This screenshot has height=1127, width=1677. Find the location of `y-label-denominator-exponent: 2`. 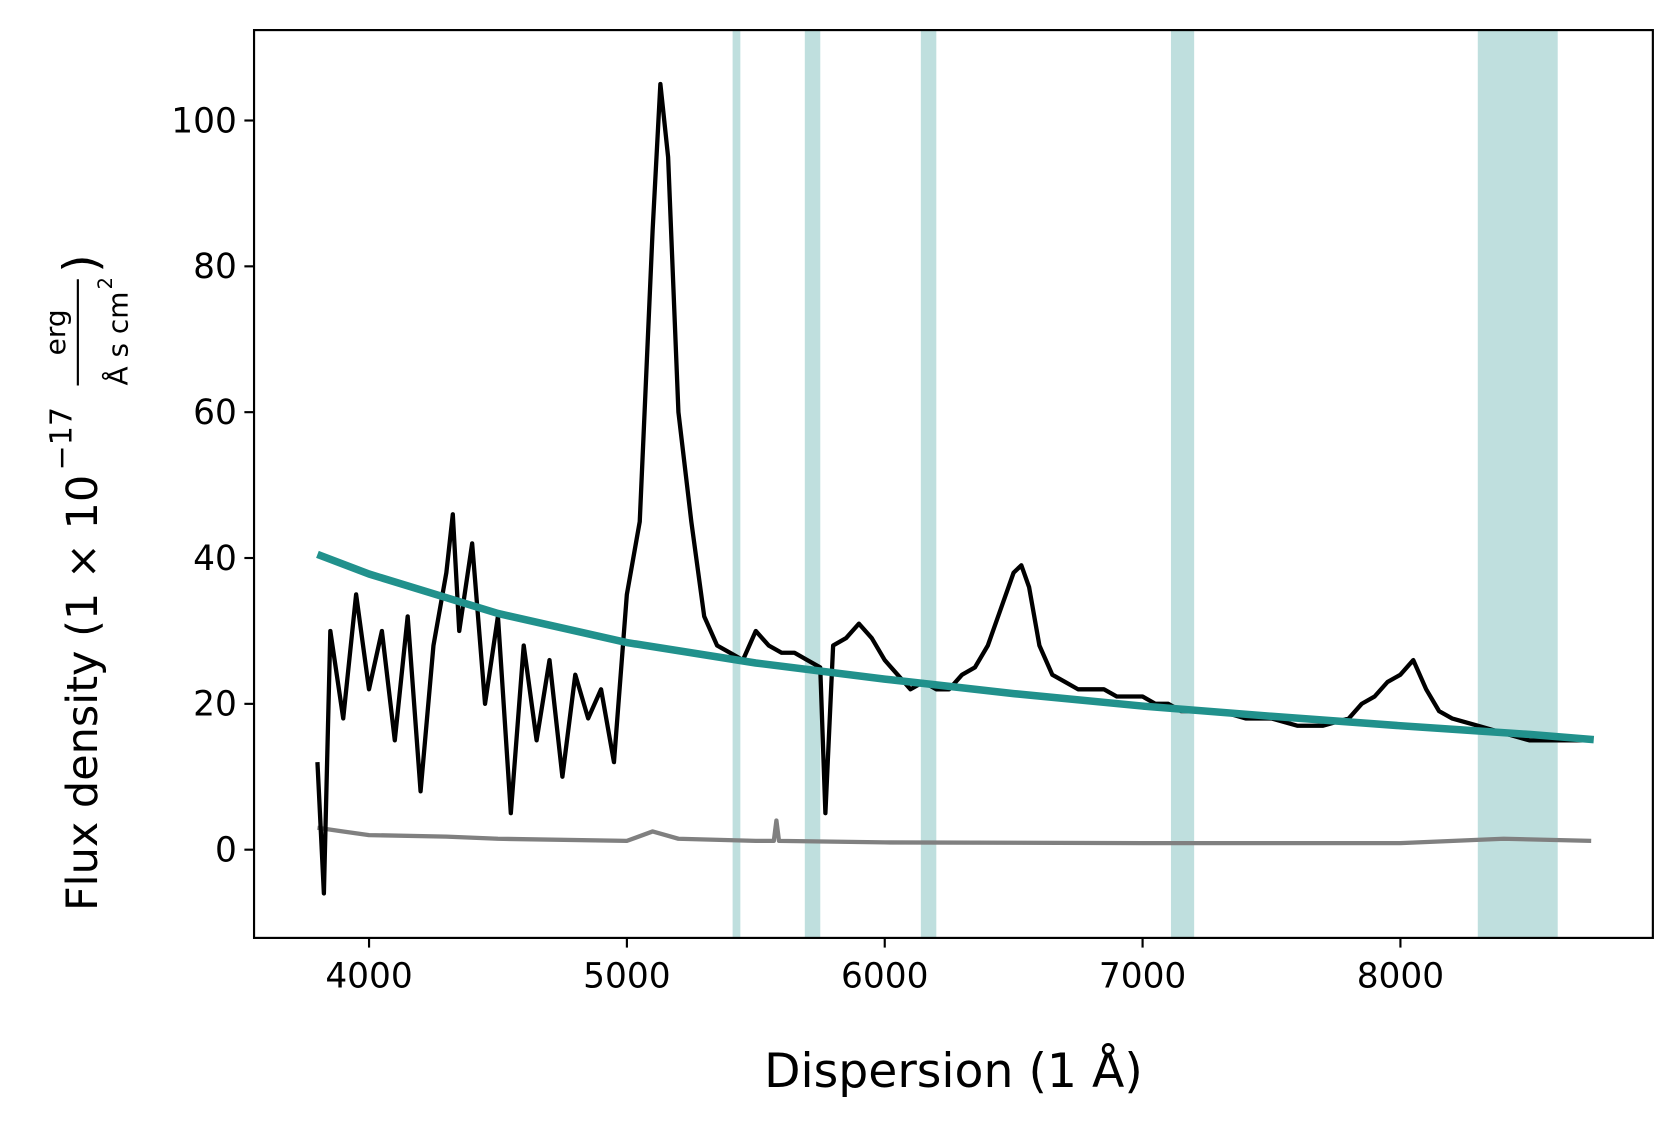

y-label-denominator-exponent: 2 is located at coordinates (105, 283).